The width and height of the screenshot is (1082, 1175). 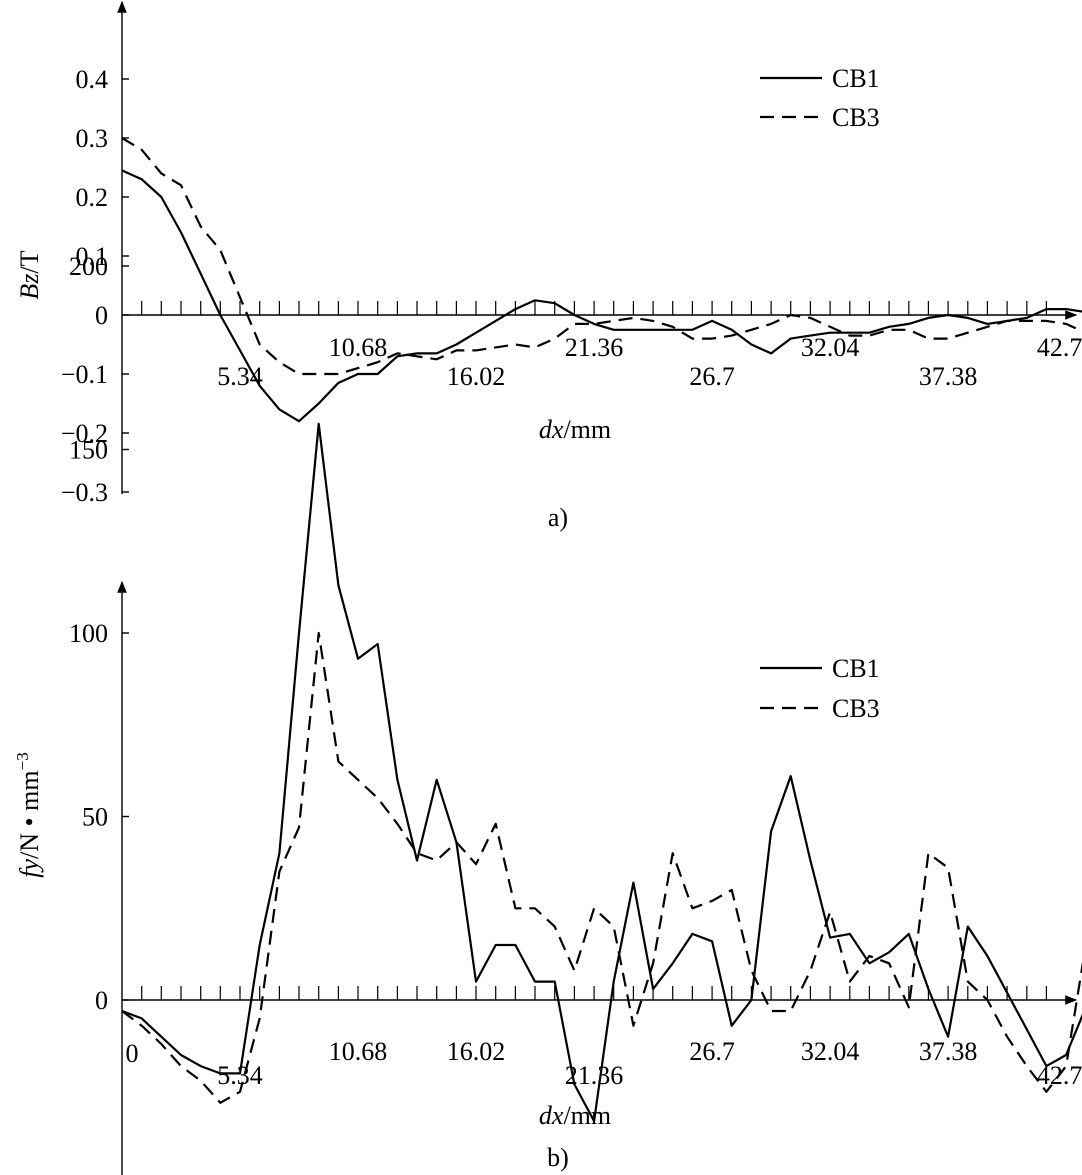 What do you see at coordinates (84, 374) in the screenshot?
I see `y-tick-label: −0.1` at bounding box center [84, 374].